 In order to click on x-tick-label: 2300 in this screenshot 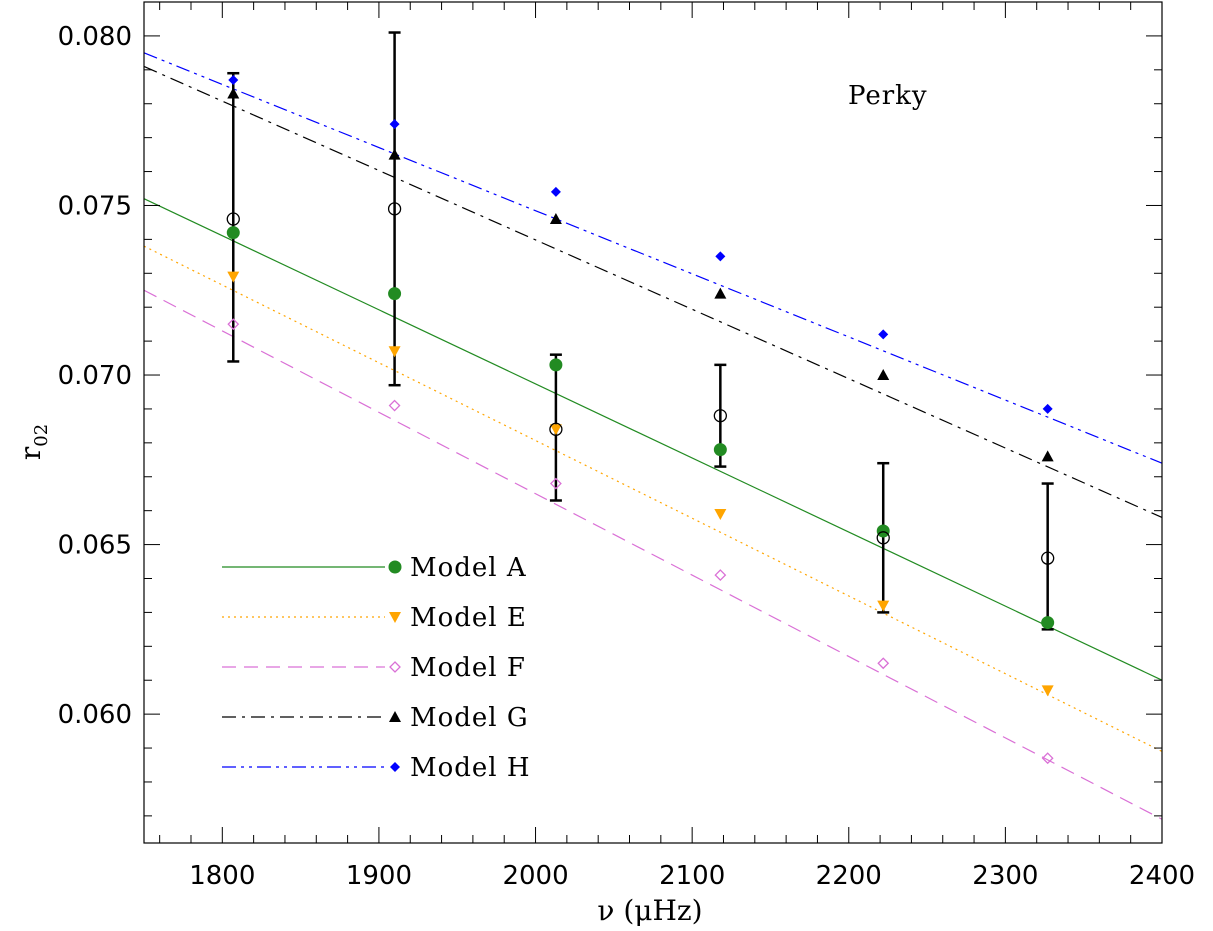, I will do `click(1005, 876)`.